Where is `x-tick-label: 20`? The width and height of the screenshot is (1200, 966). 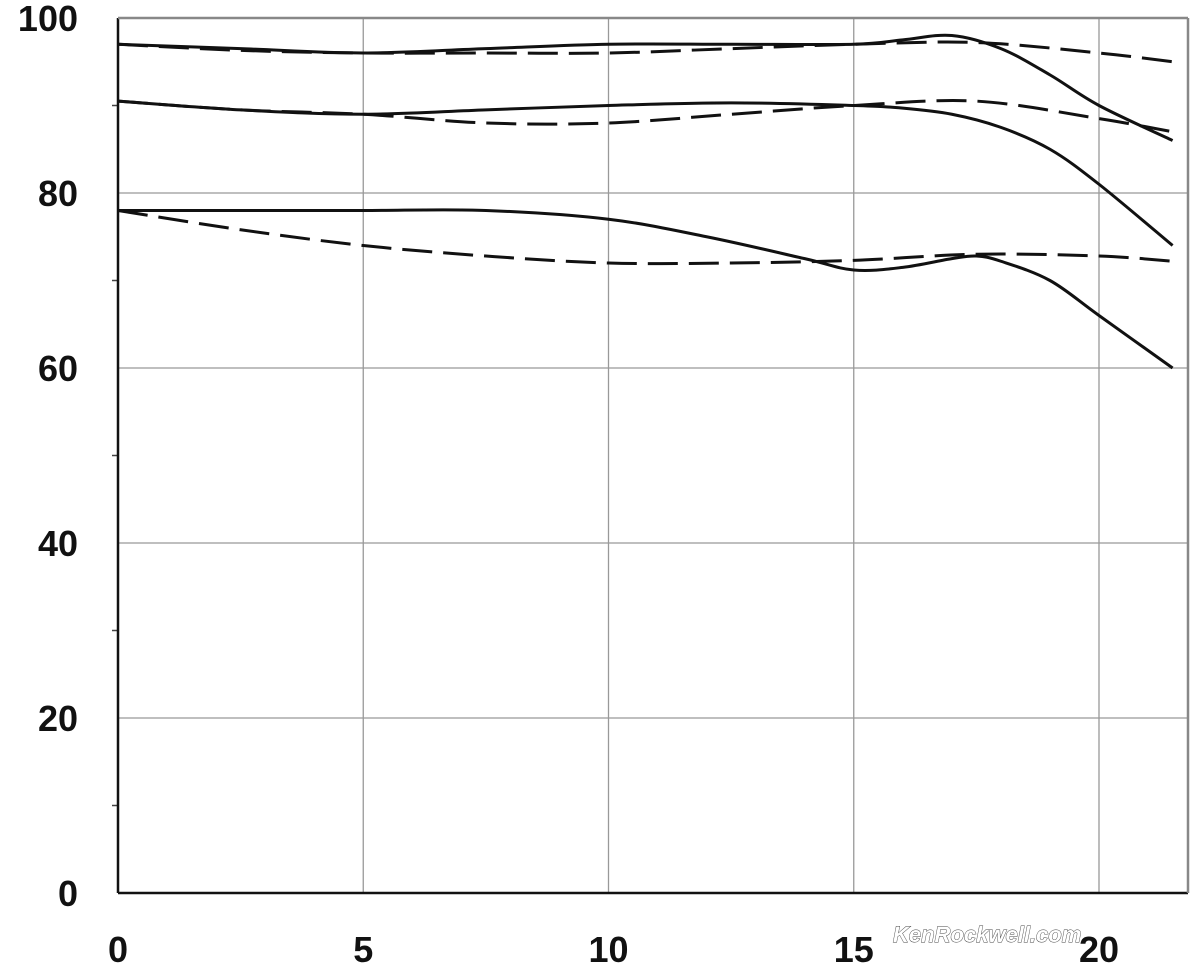
x-tick-label: 20 is located at coordinates (1099, 947).